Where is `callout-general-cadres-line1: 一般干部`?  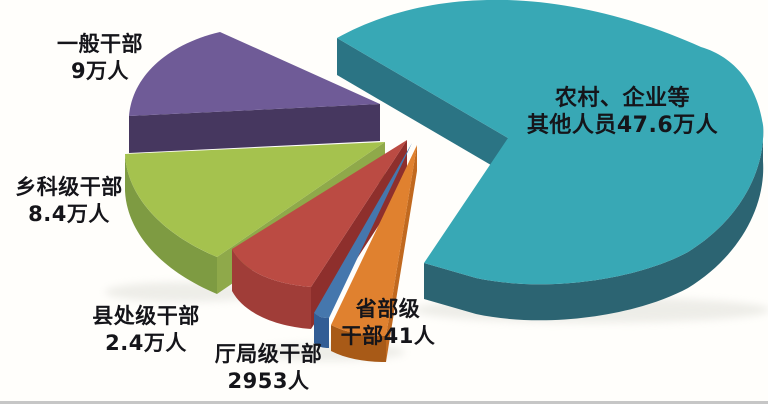
callout-general-cadres-line1: 一般干部 is located at coordinates (100, 44).